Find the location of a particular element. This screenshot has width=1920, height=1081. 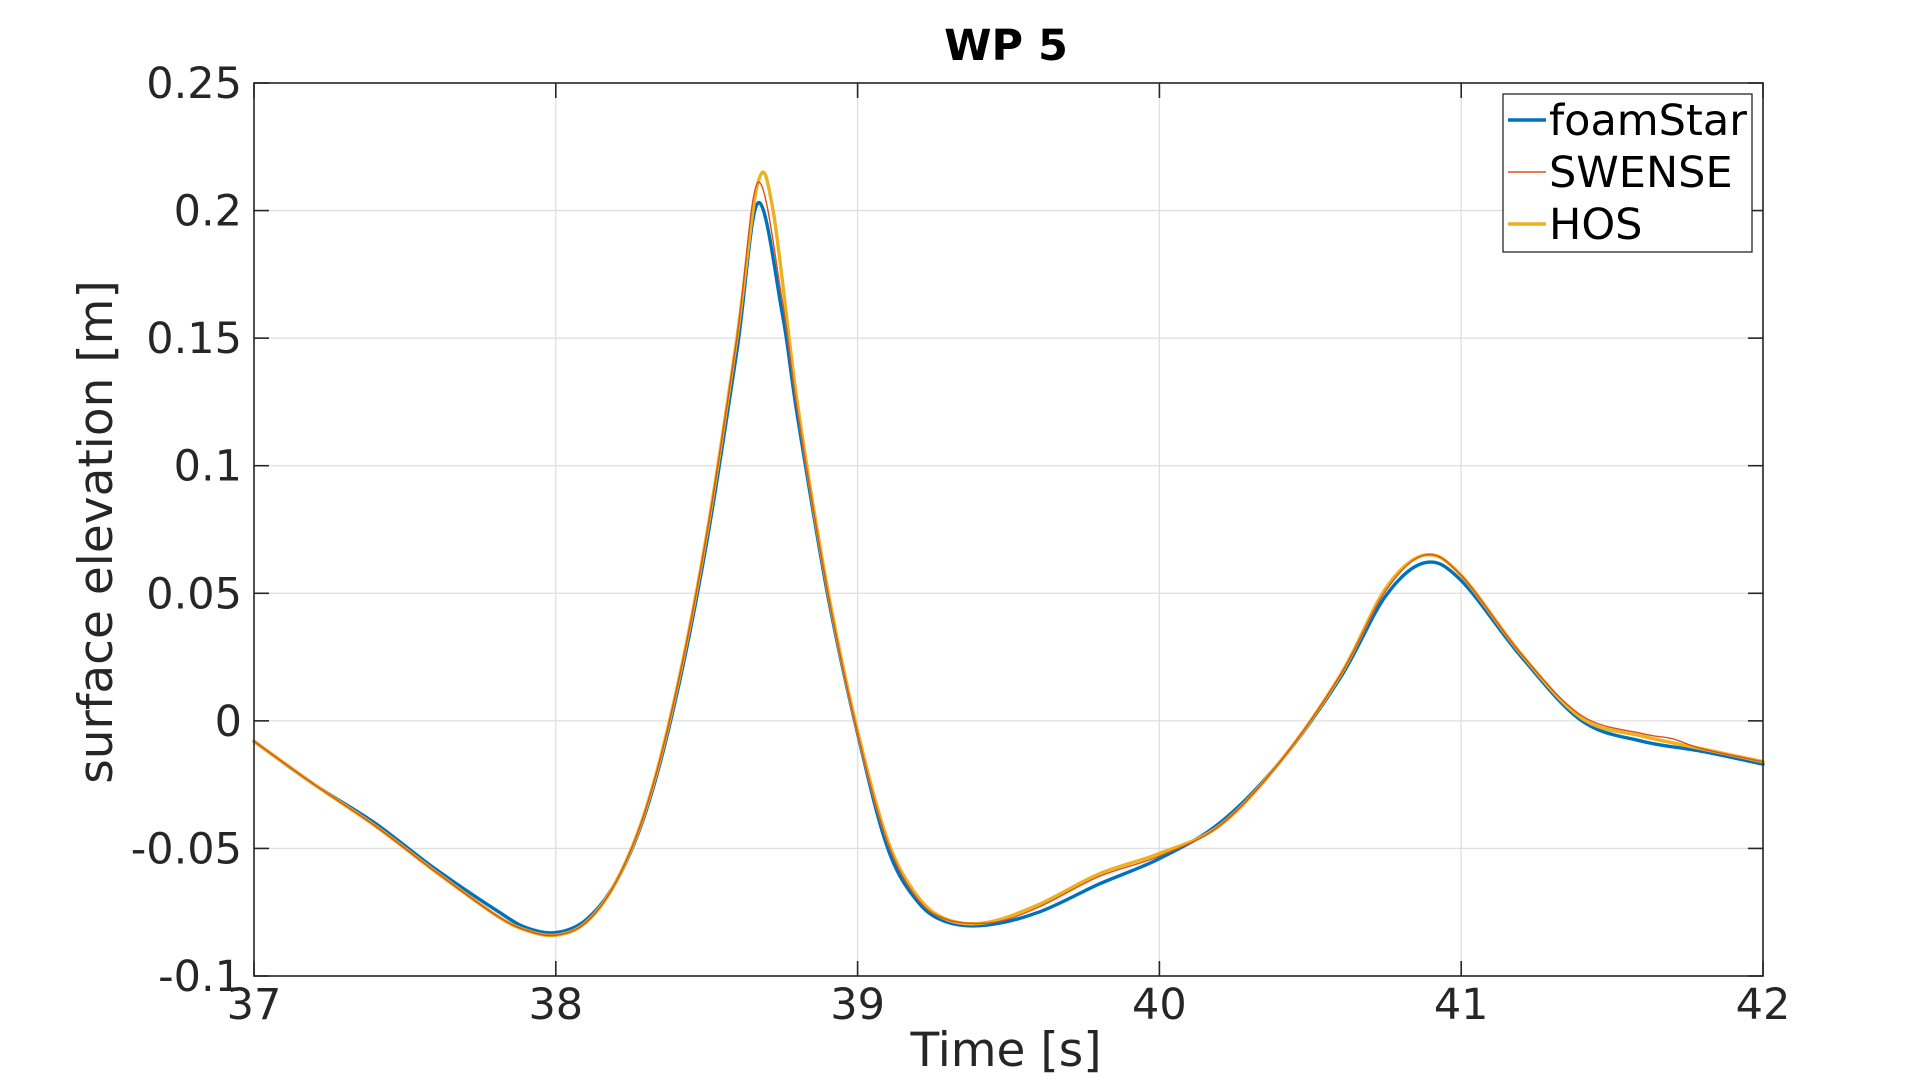

legend-label-swense: SWENSE is located at coordinates (1641, 173).